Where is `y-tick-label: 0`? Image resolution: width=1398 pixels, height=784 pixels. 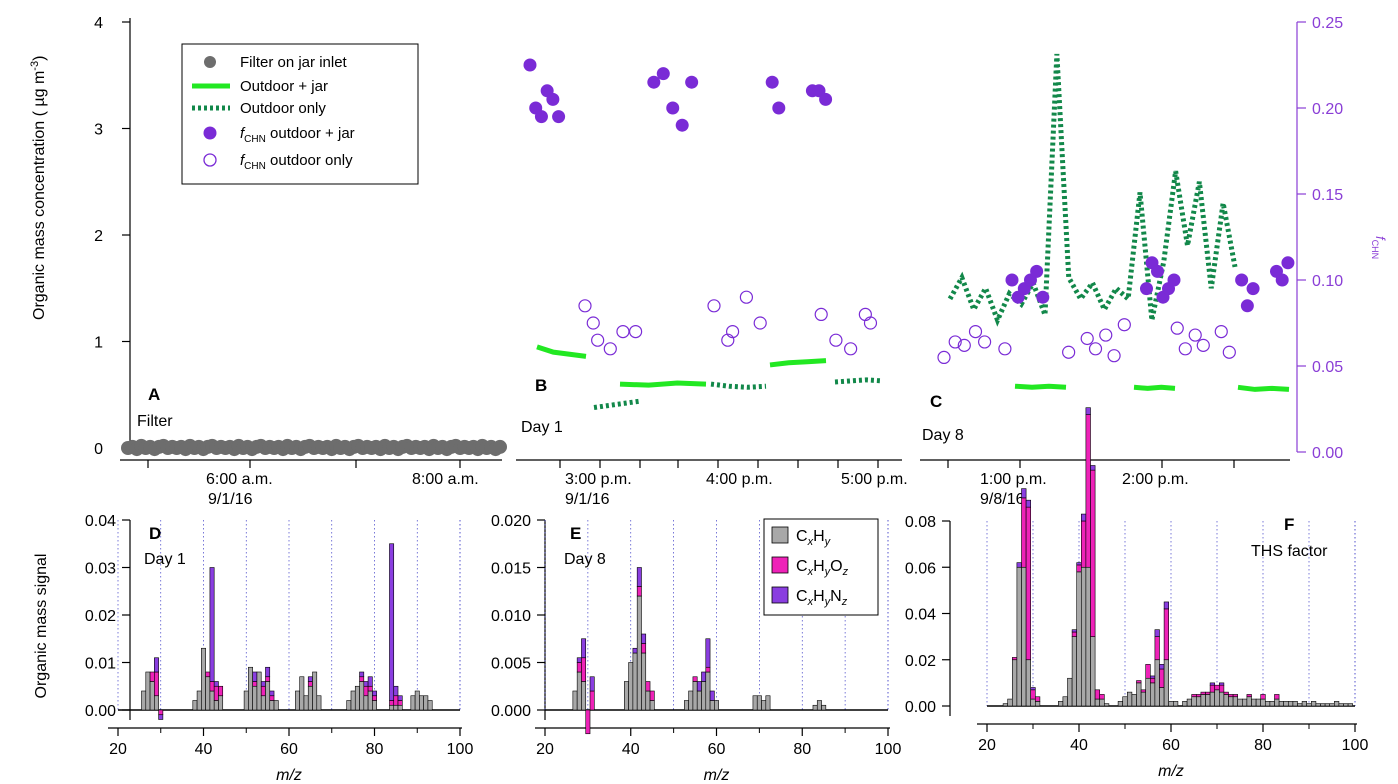 y-tick-label: 0 is located at coordinates (98, 449).